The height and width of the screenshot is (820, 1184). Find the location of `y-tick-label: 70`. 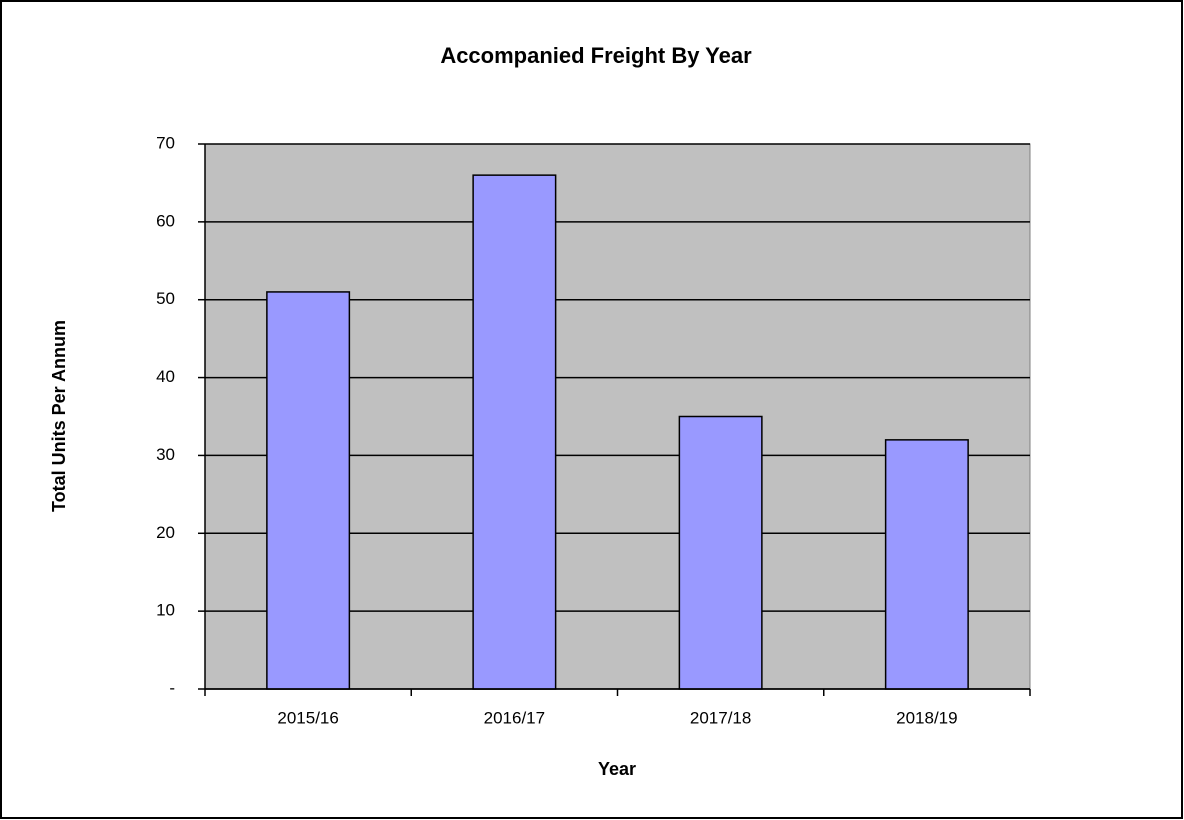

y-tick-label: 70 is located at coordinates (165, 142).